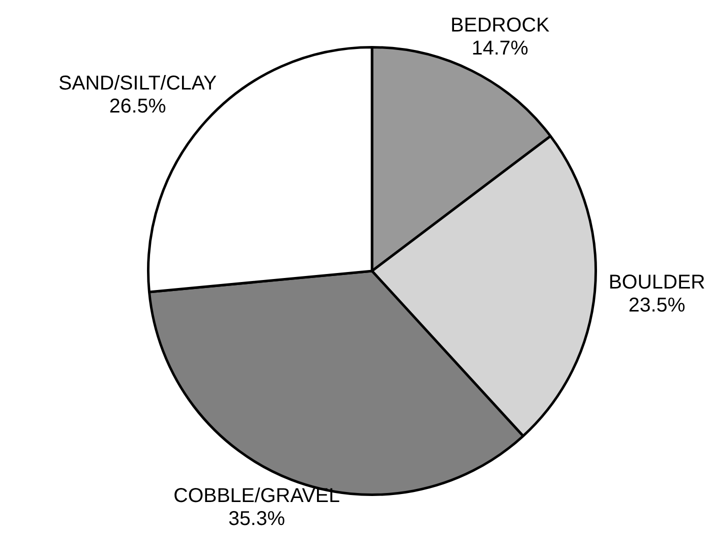 The width and height of the screenshot is (721, 533). I want to click on data-label: 26.5%, so click(137, 107).